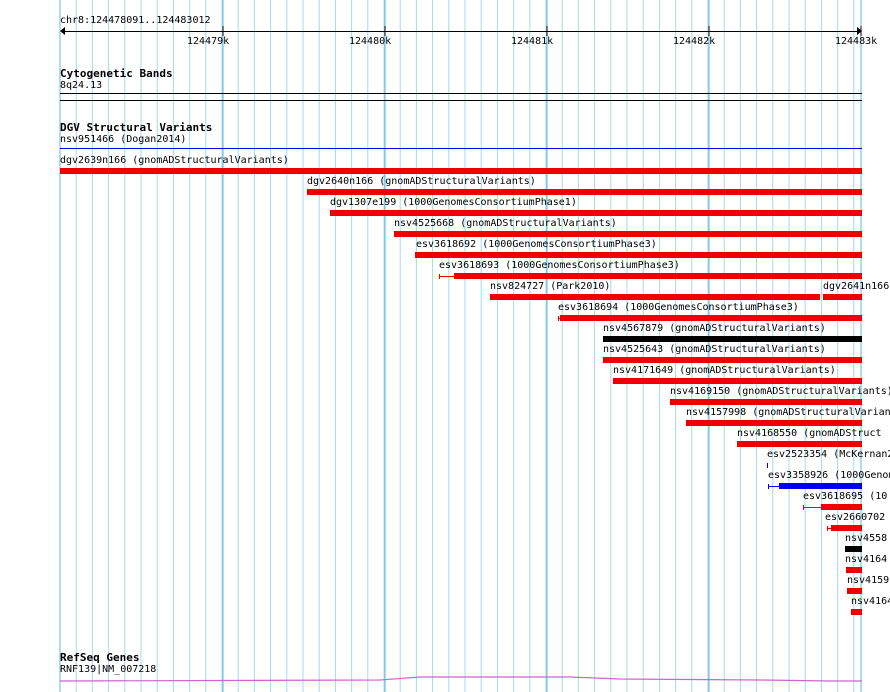  Describe the element at coordinates (461, 31) in the screenshot. I see `ruler-line` at that location.